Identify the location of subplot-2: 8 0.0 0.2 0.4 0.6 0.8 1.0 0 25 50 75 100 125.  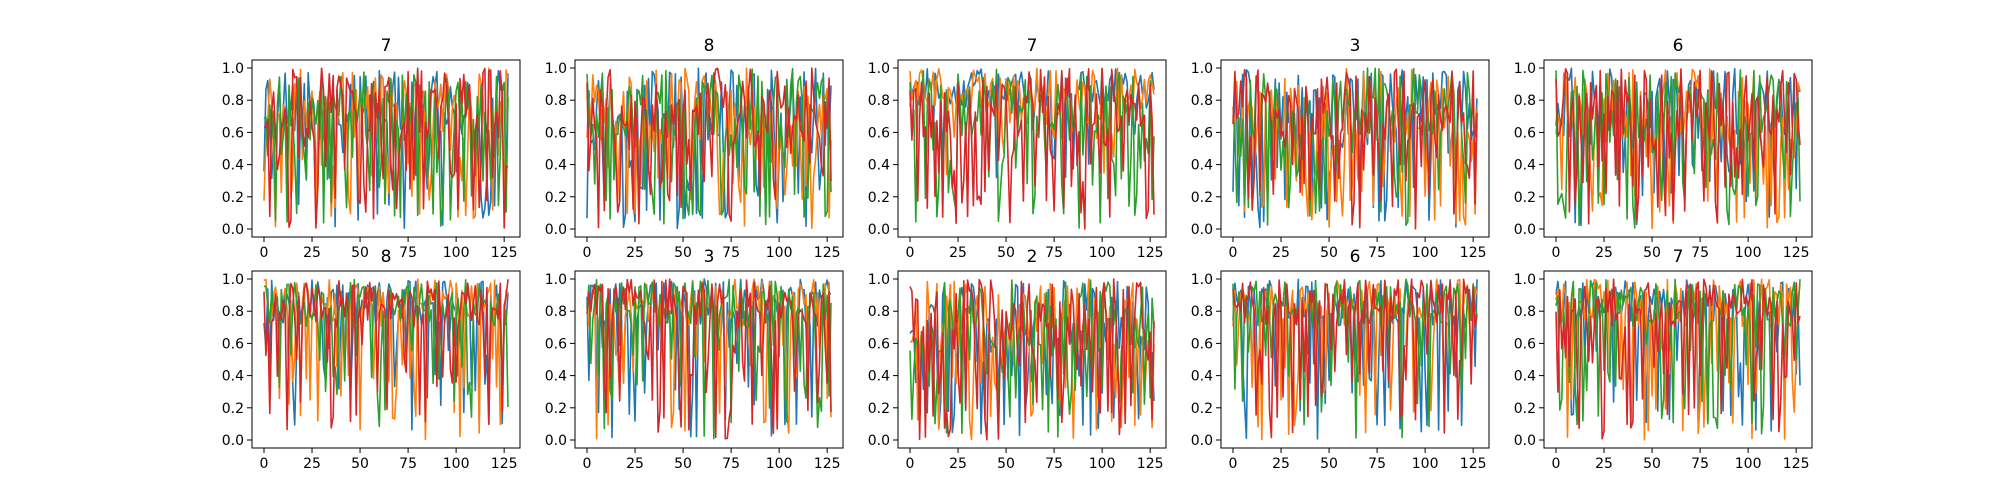
(694, 148).